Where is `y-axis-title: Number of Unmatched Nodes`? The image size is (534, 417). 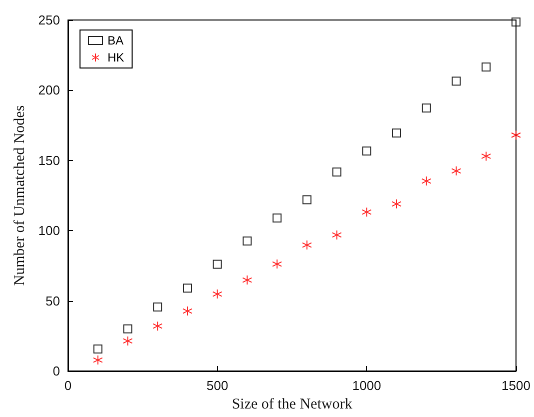
y-axis-title: Number of Unmatched Nodes is located at coordinates (20, 195).